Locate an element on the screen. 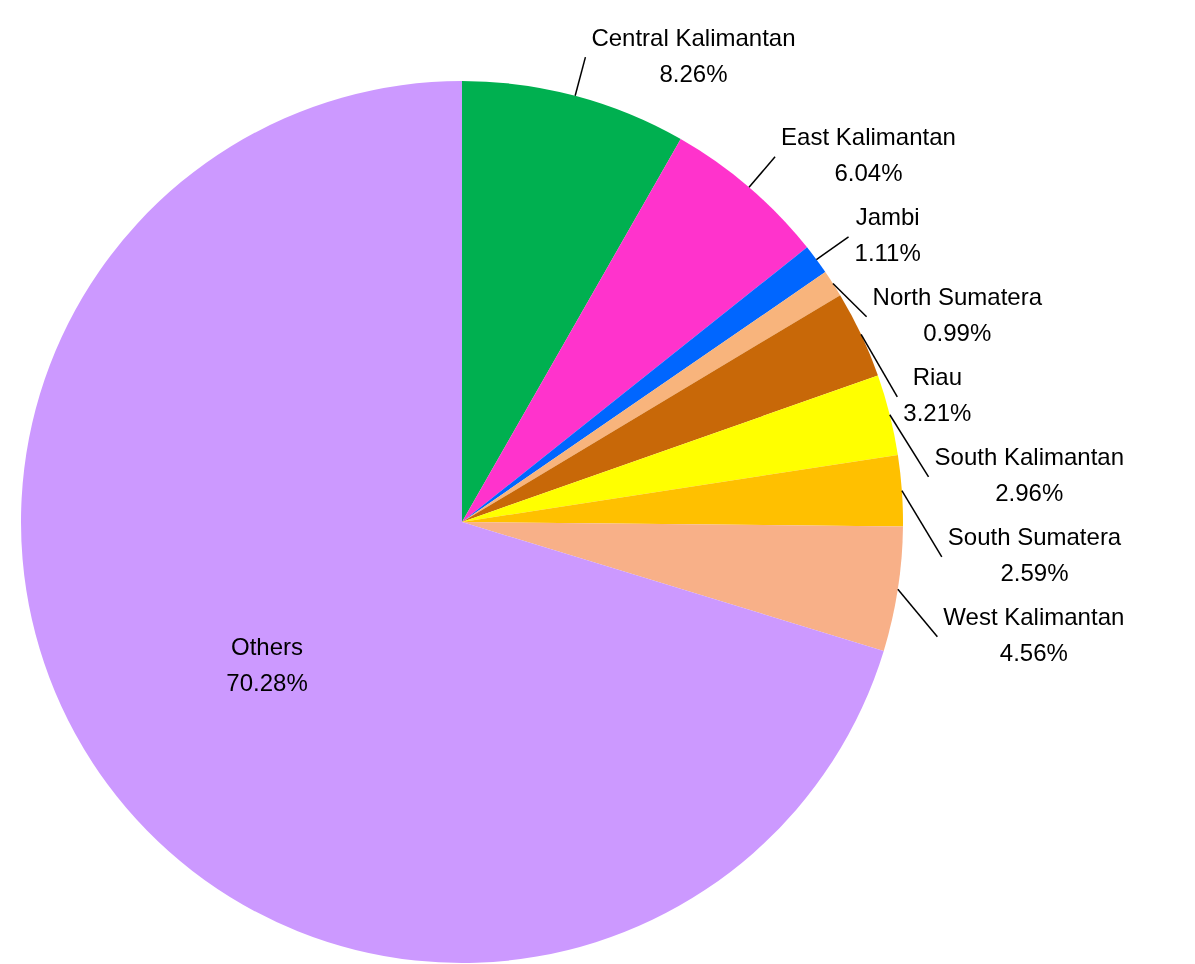  slice-label: North Sumatera is located at coordinates (957, 297).